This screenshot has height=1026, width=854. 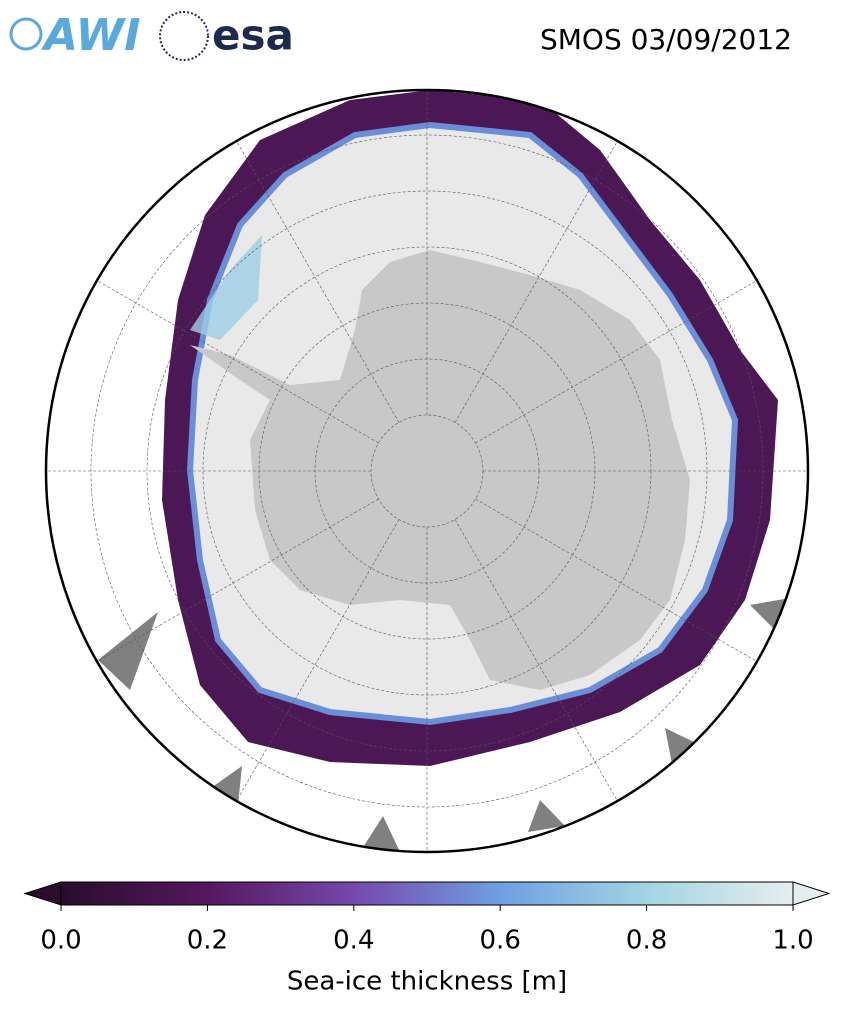 What do you see at coordinates (207, 941) in the screenshot?
I see `colorbar-tick-label: 0.2` at bounding box center [207, 941].